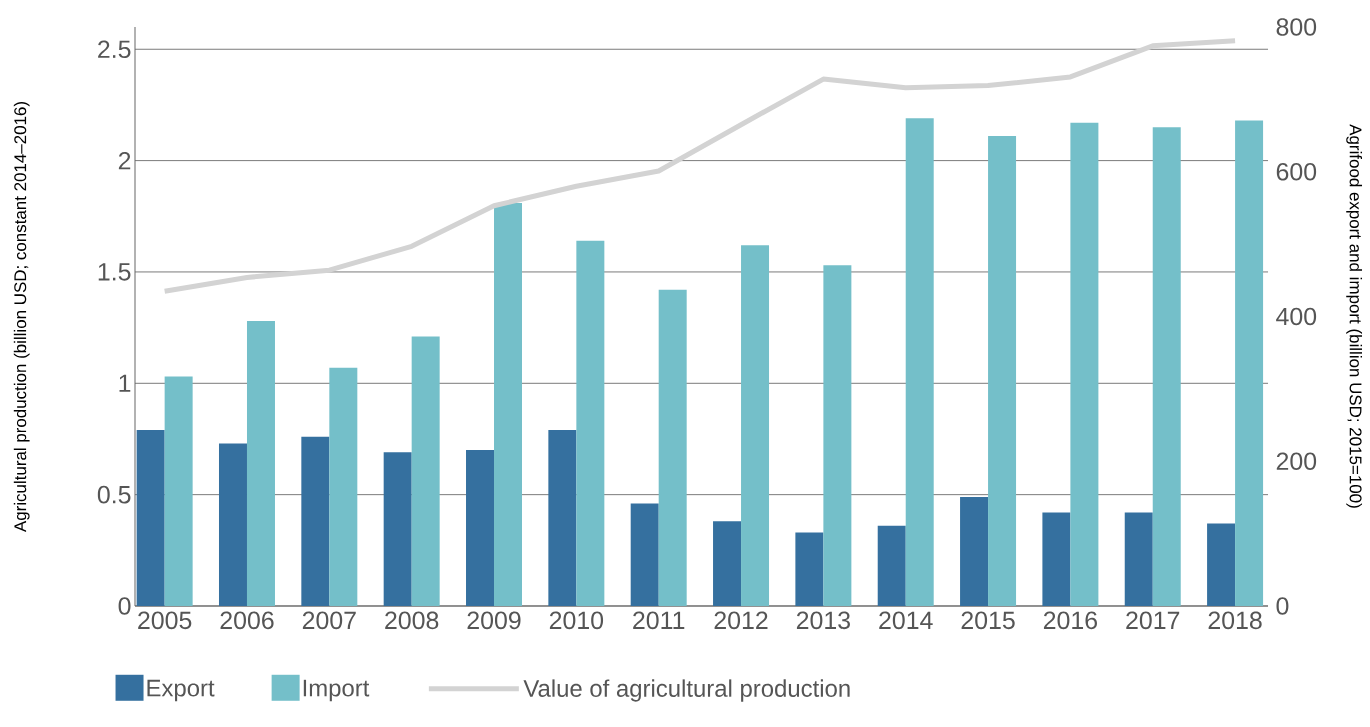 This screenshot has height=727, width=1370. Describe the element at coordinates (1153, 620) in the screenshot. I see `x-tick-label: 2017` at that location.